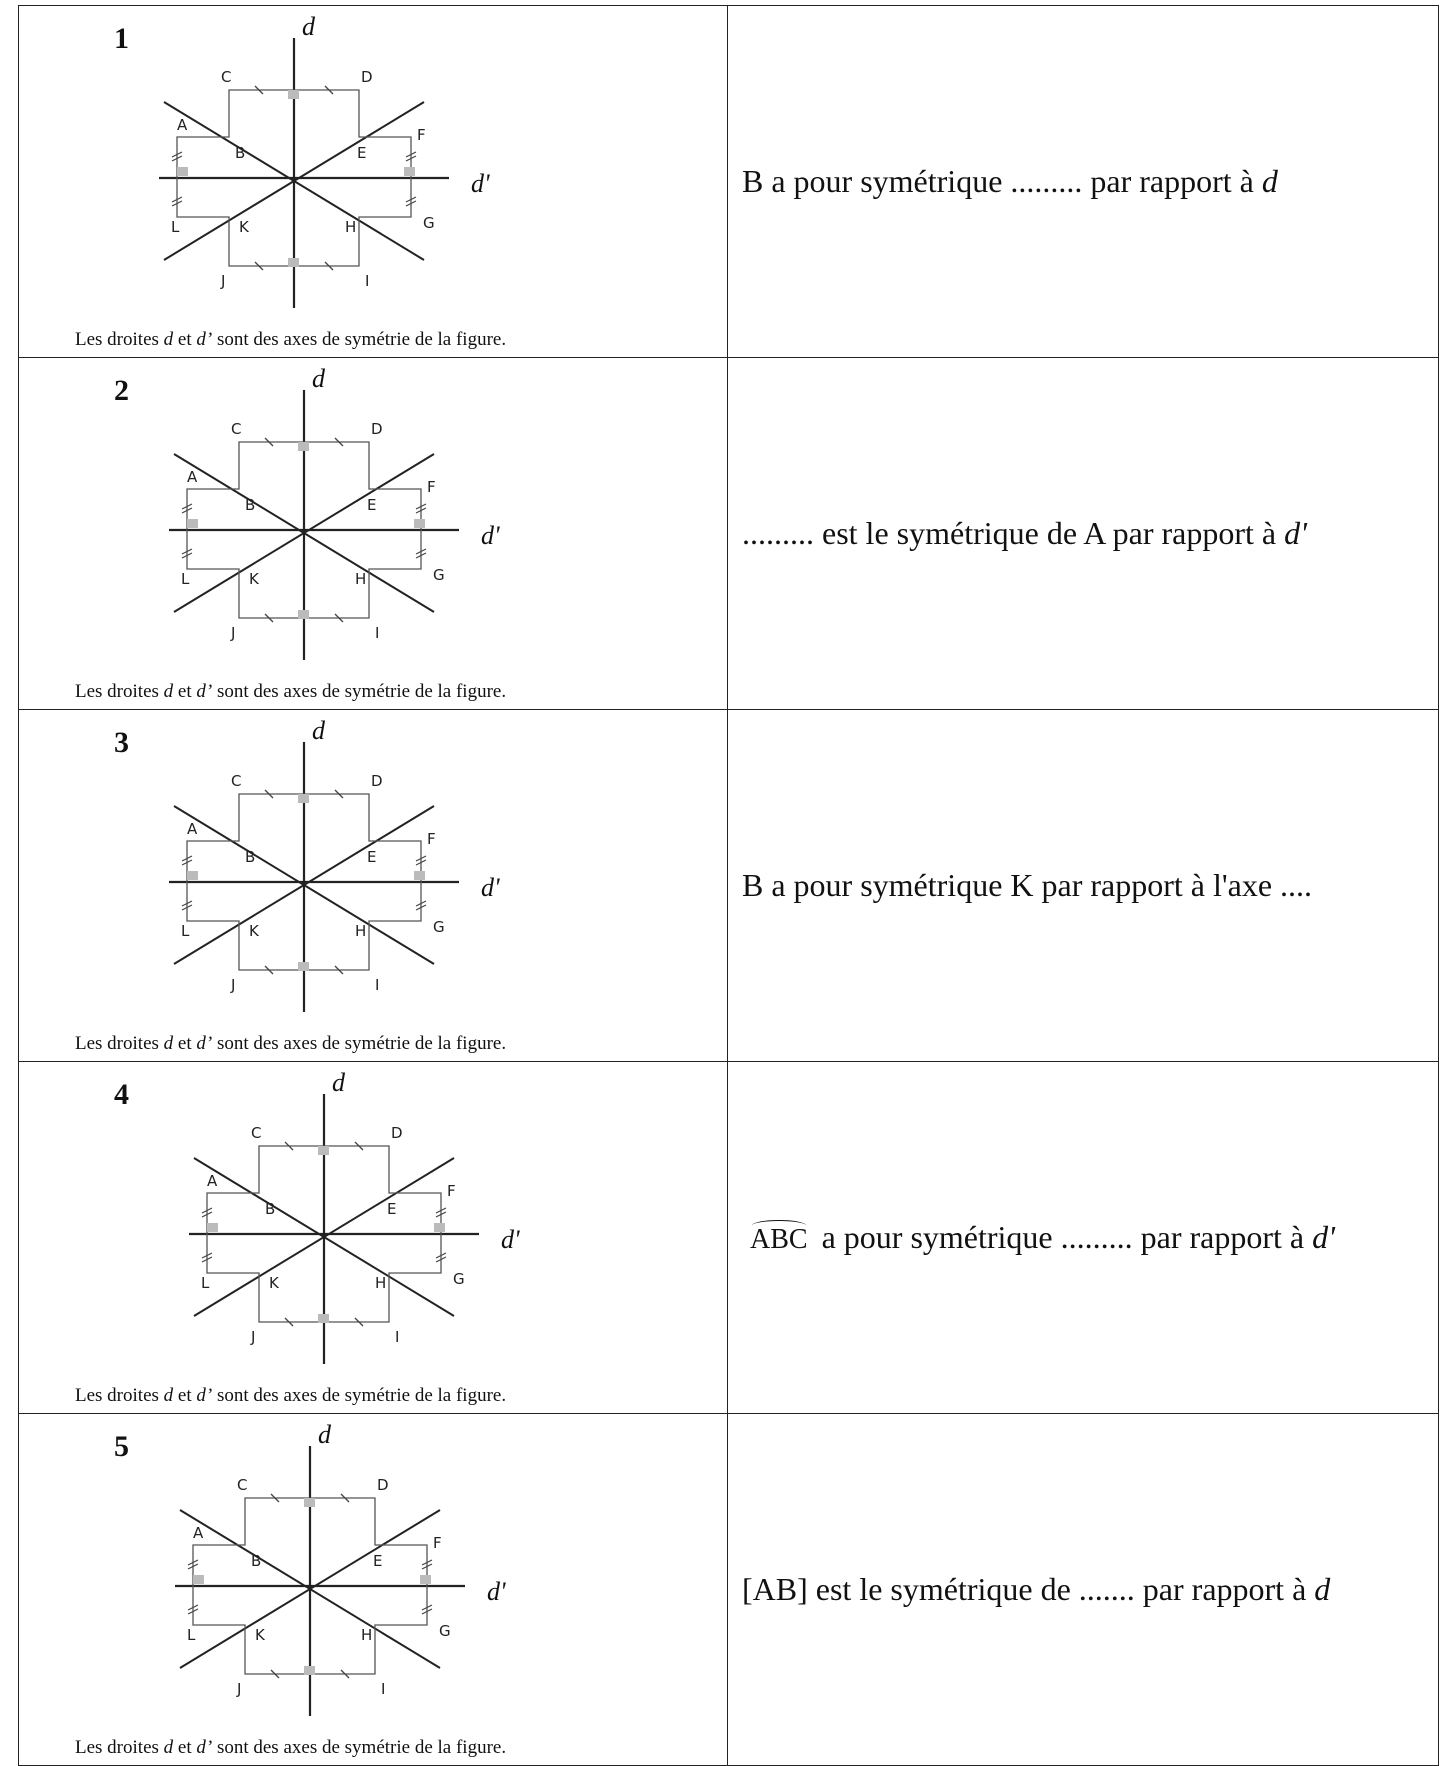  I want to click on caption-part: sont des axes de symétrie de la figure., so click(359, 339).